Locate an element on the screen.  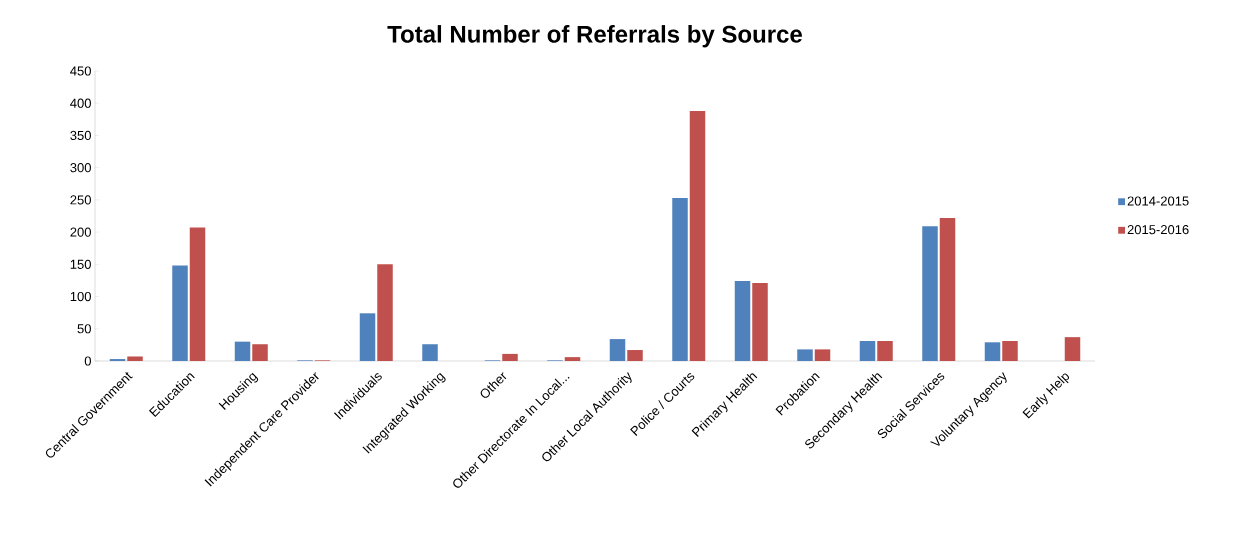
legend-label: 2014-2015 is located at coordinates (1158, 201).